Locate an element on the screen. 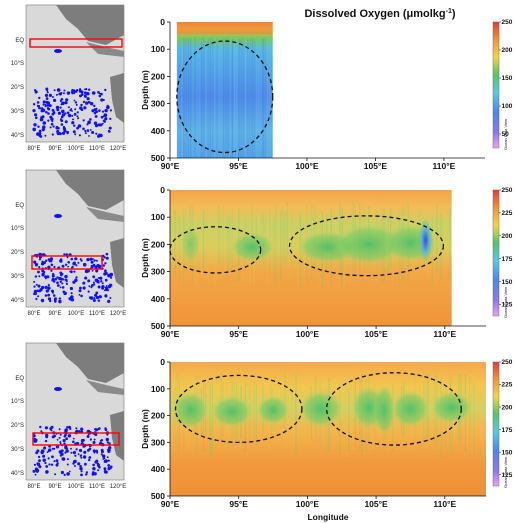  java-land is located at coordinates (105, 214).